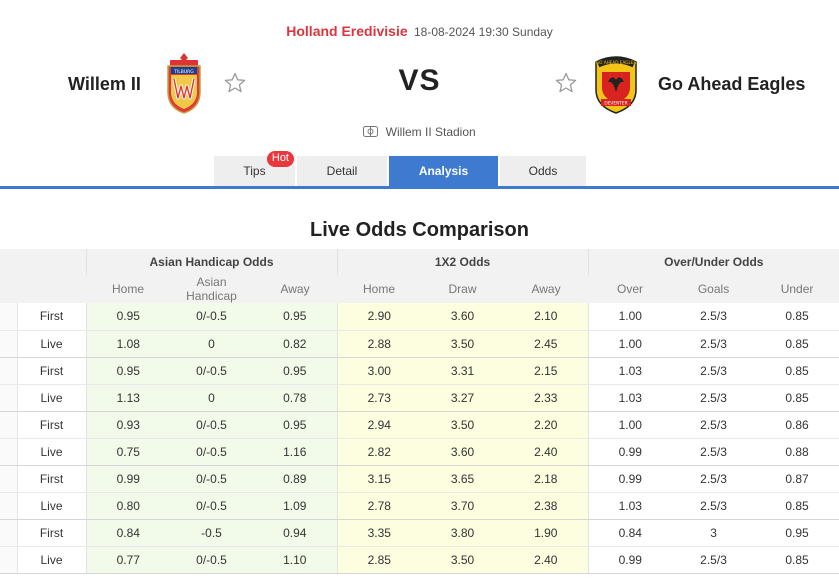  What do you see at coordinates (732, 84) in the screenshot?
I see `away-team-name: Go Ahead Eagles` at bounding box center [732, 84].